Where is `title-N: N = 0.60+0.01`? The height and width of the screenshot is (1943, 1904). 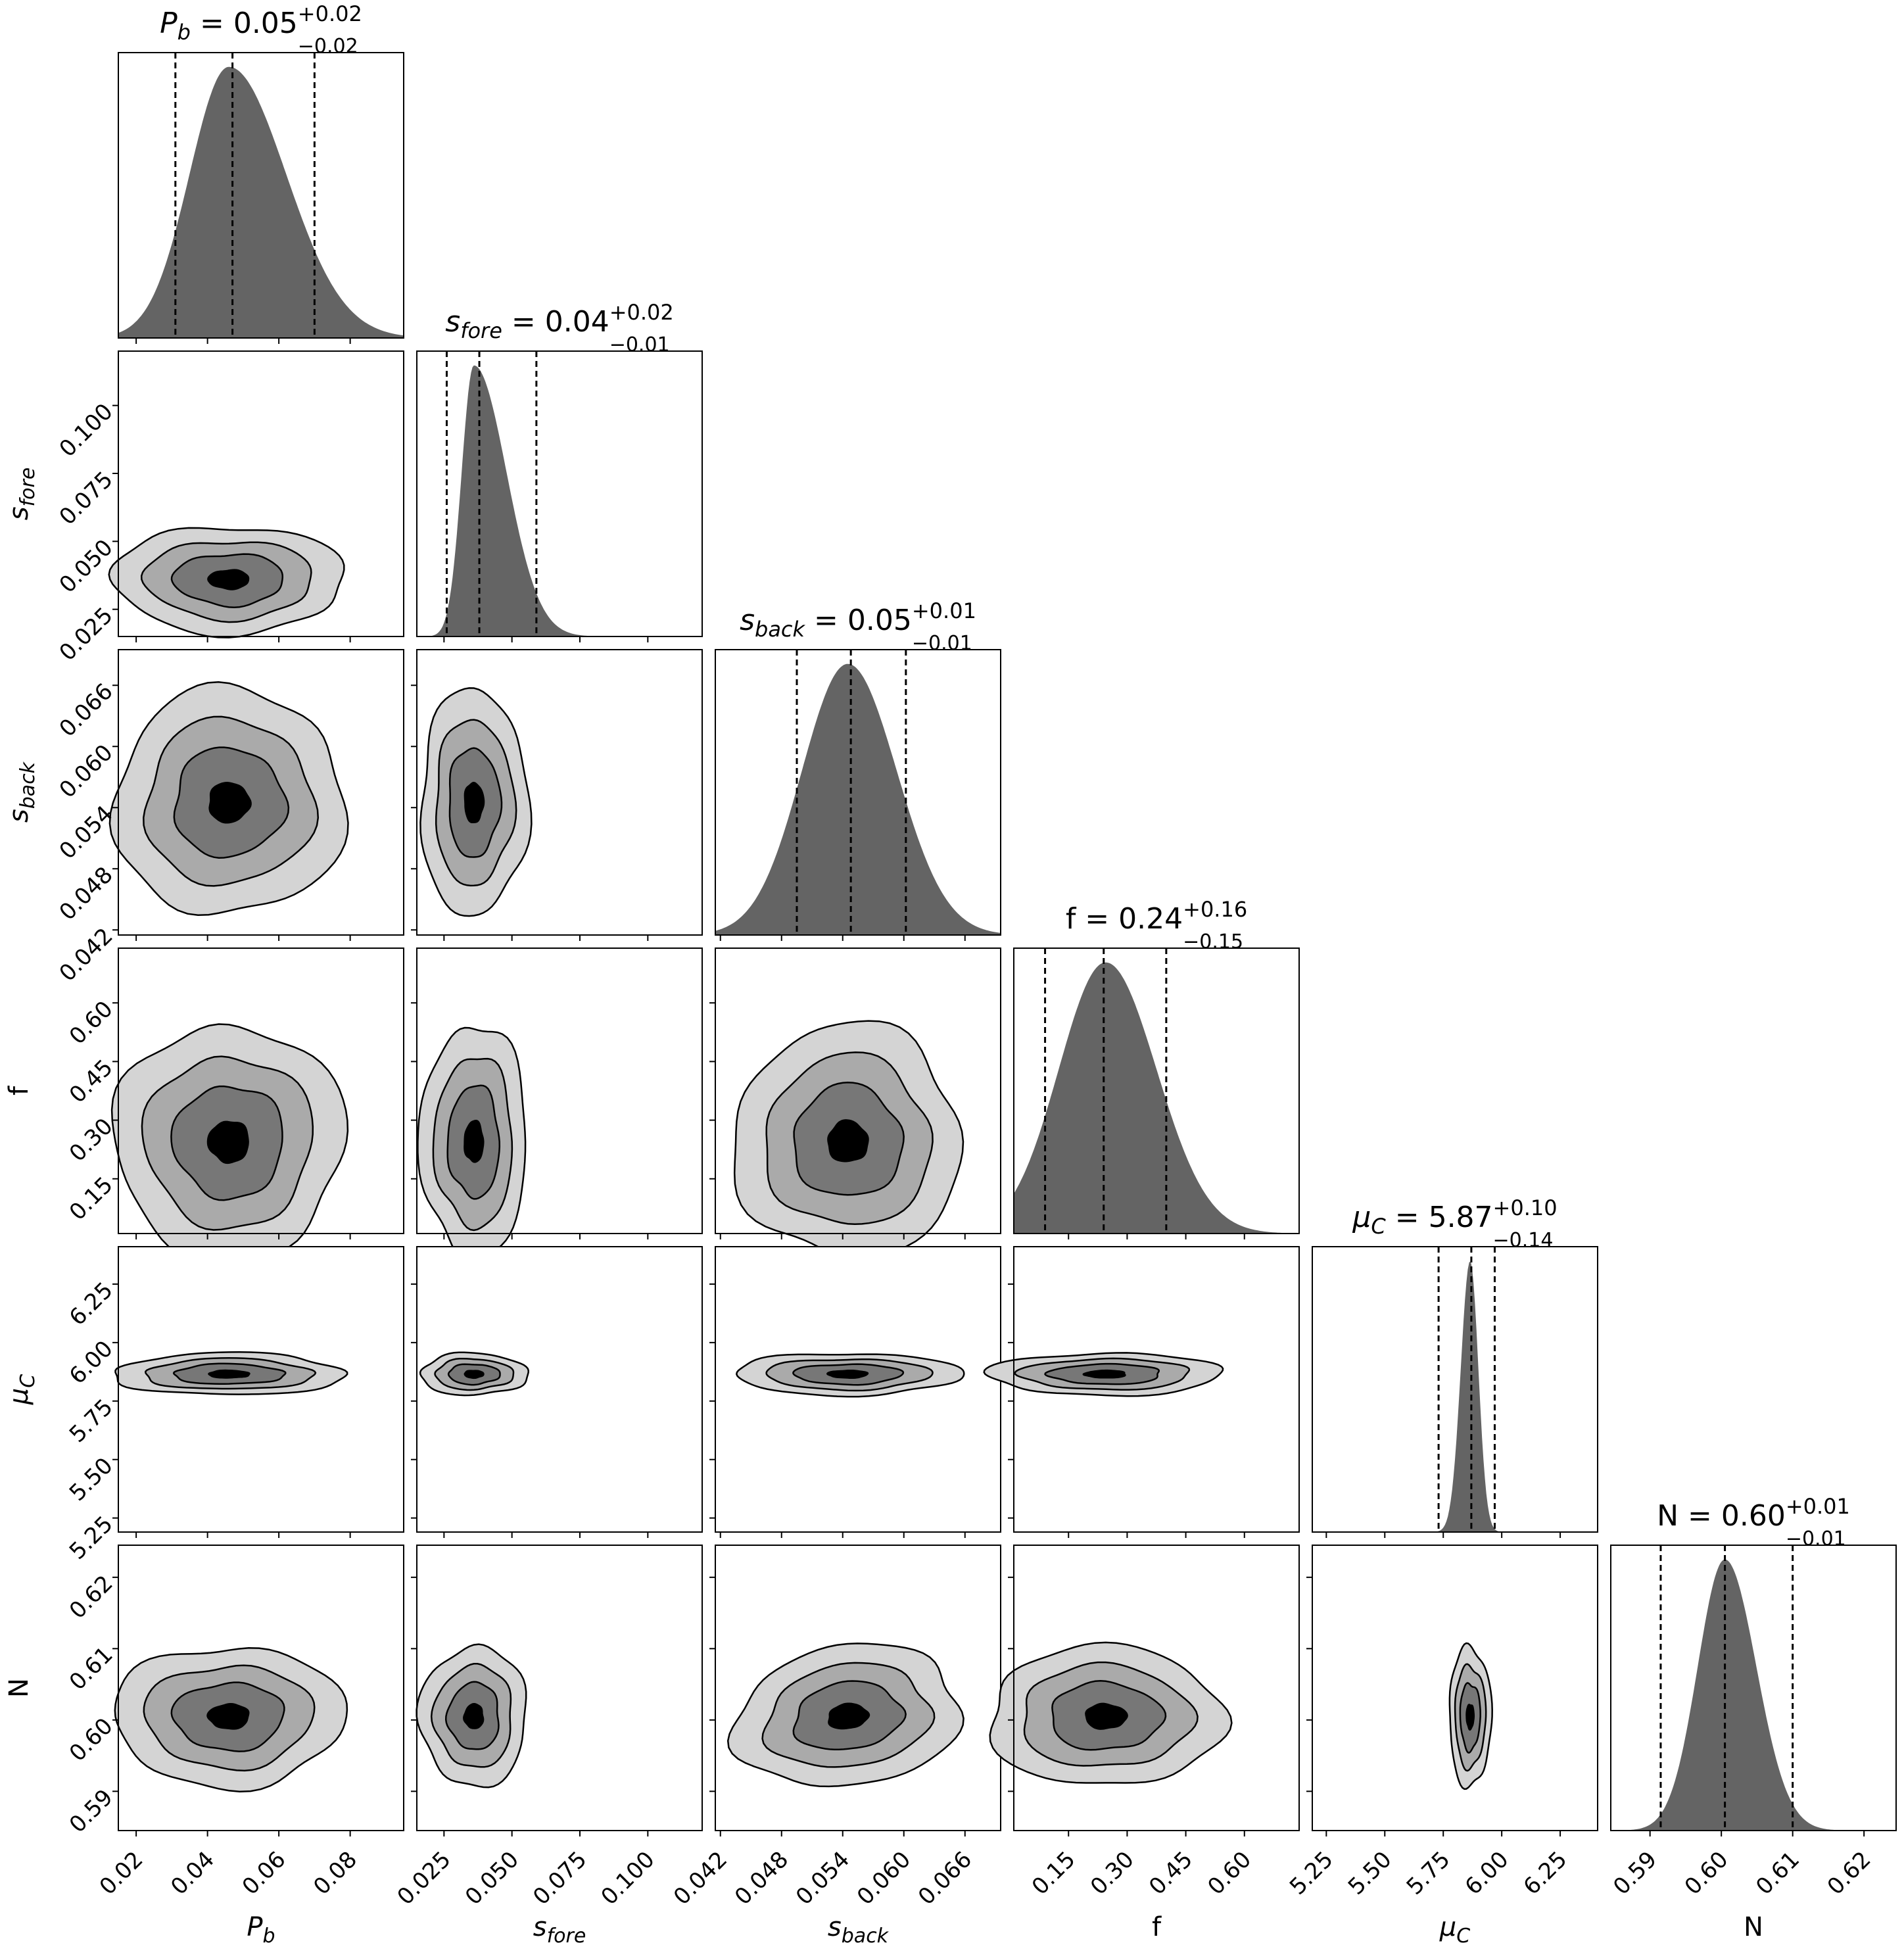 title-N: N = 0.60+0.01 is located at coordinates (1753, 1513).